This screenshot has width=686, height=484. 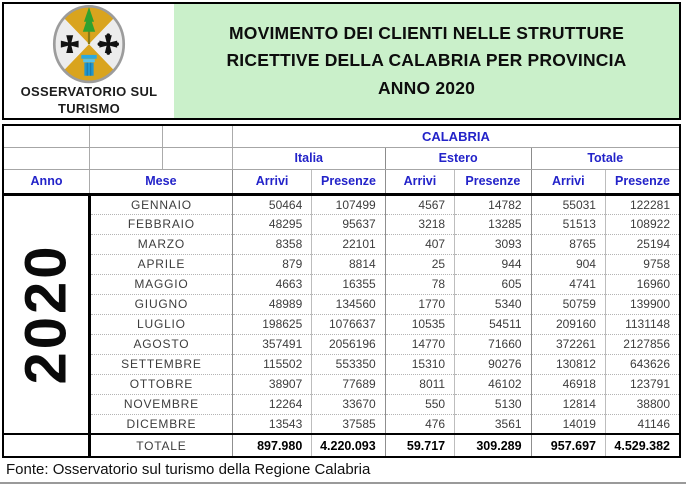 I want to click on value-cell: 115502, so click(x=272, y=364).